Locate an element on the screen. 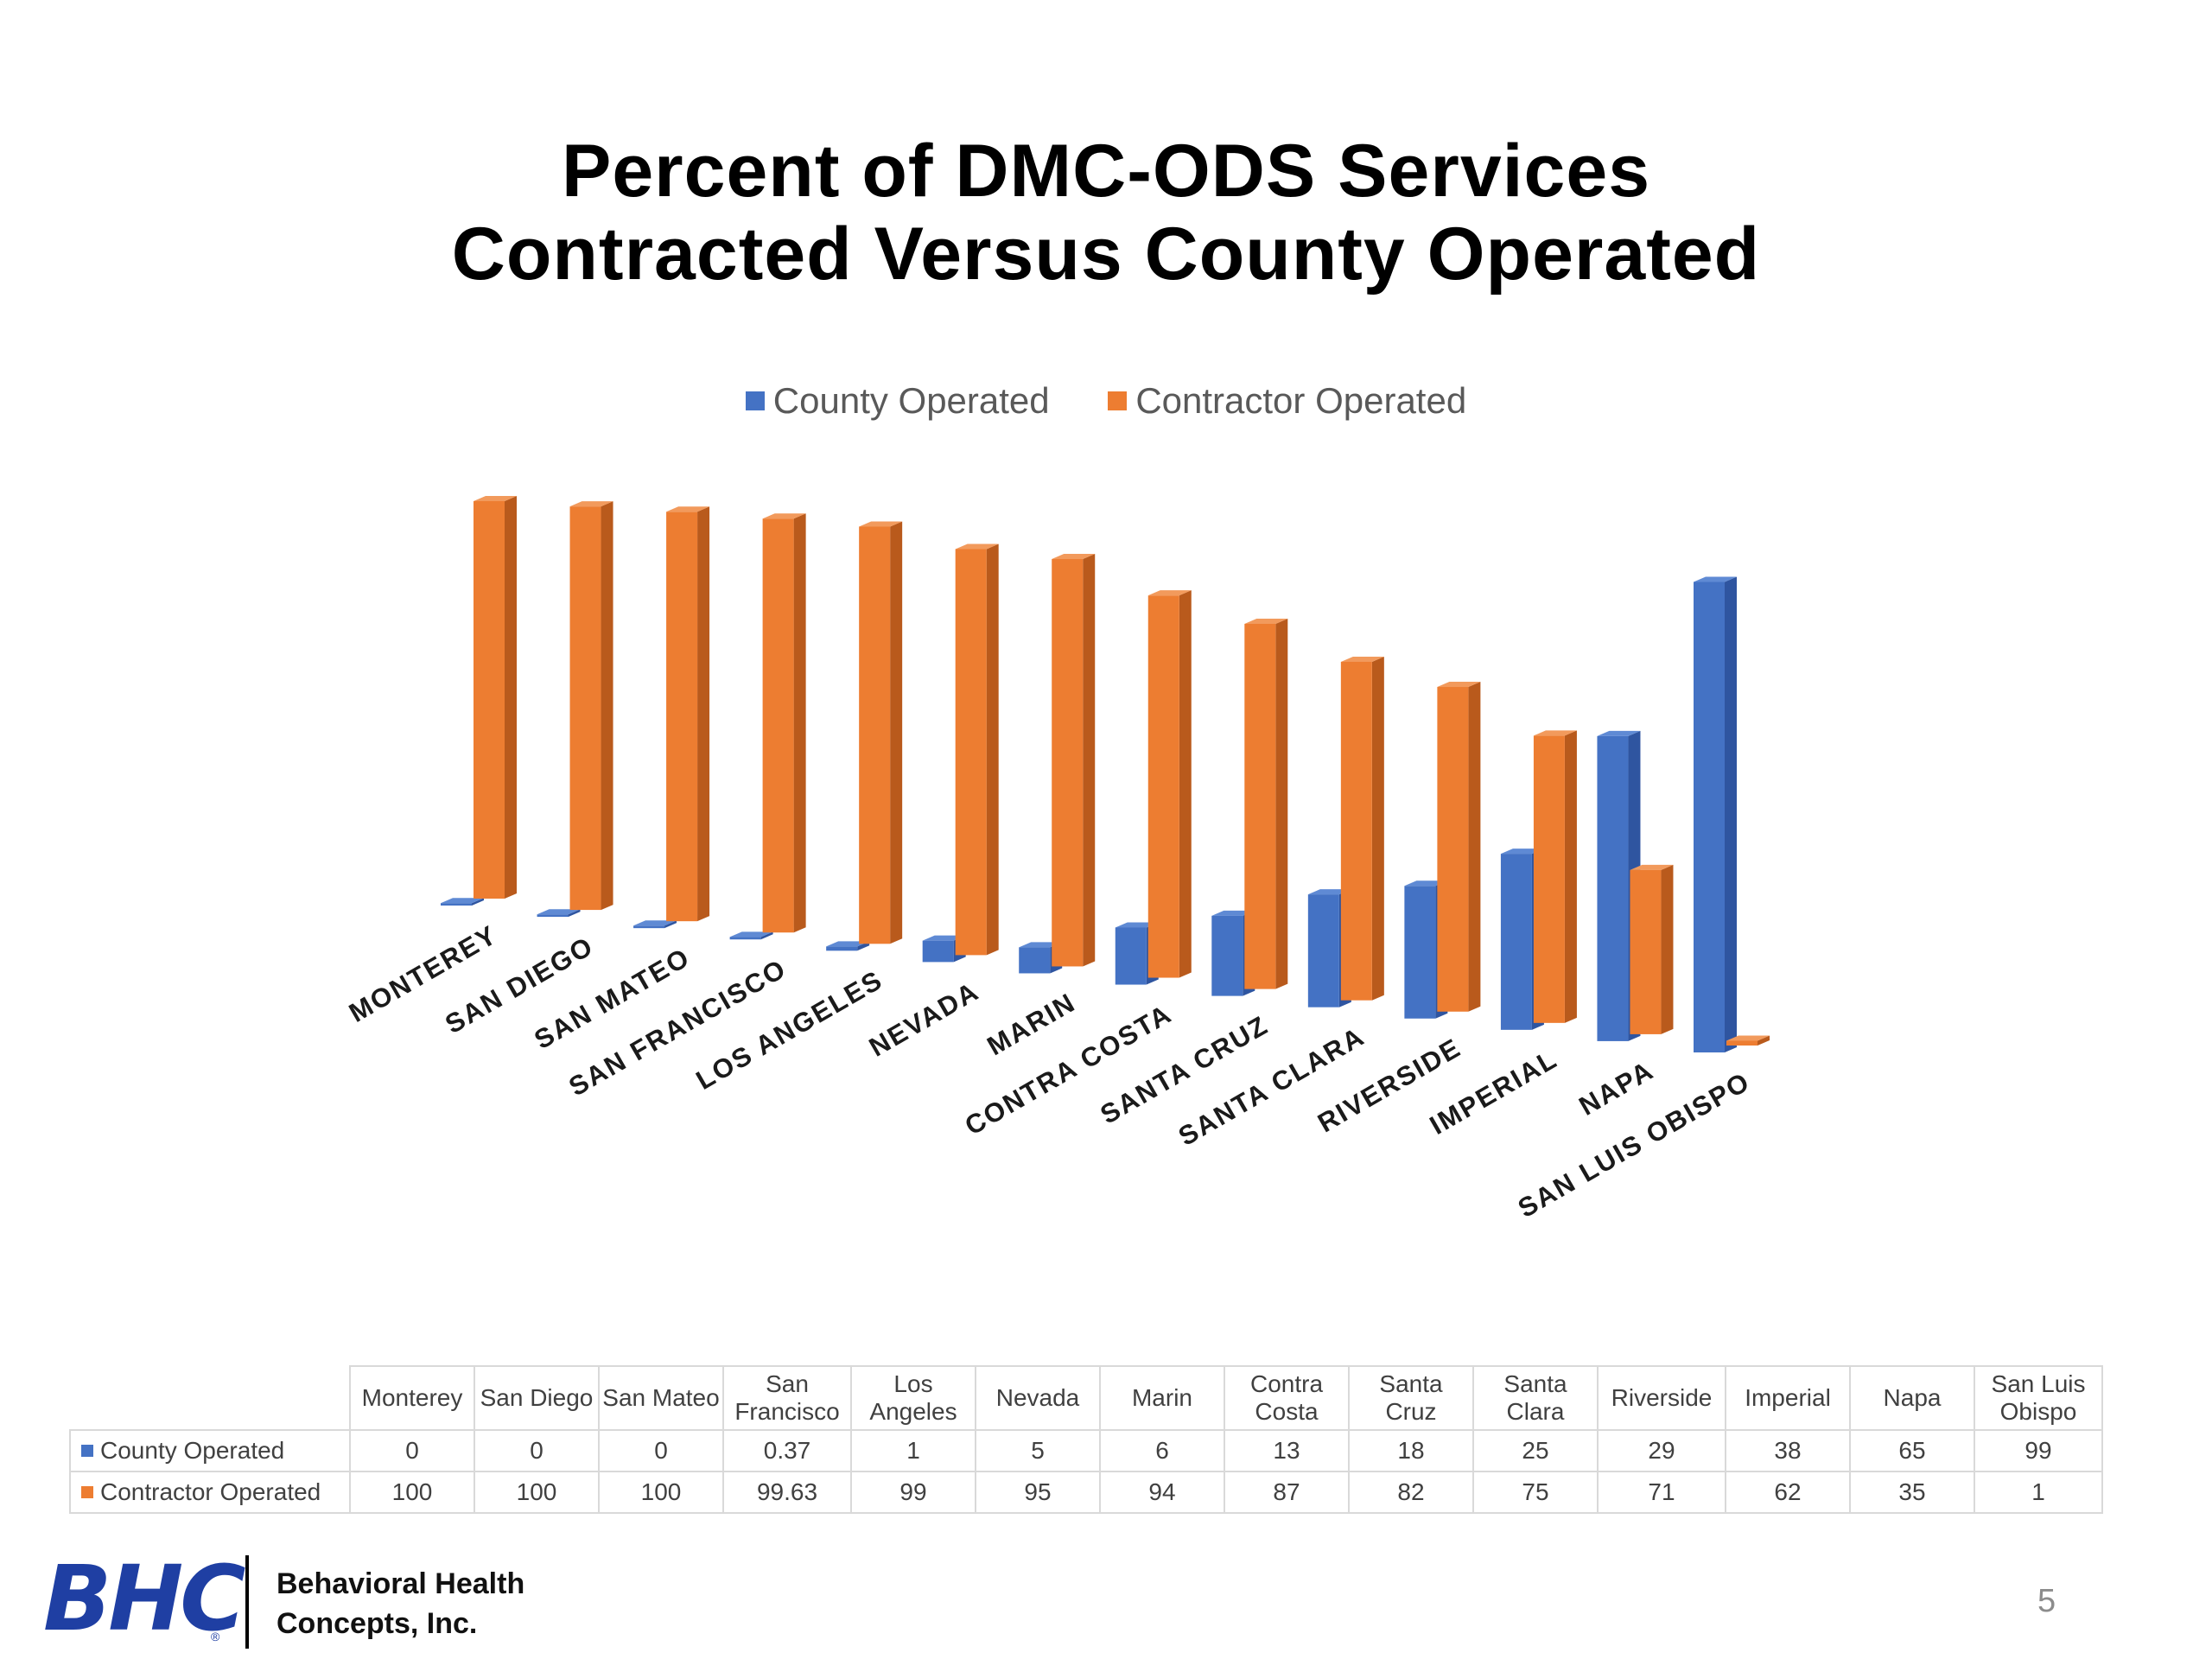 This screenshot has width=2212, height=1659. bar-contractor-santa-clara-front is located at coordinates (1356, 831).